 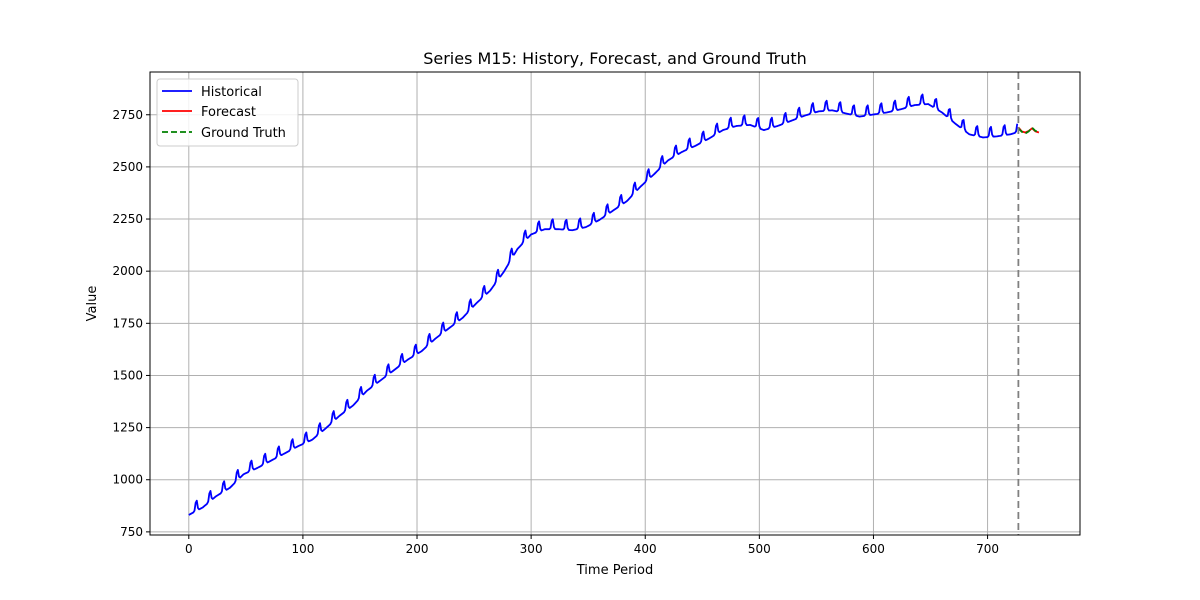 I want to click on y-tick-label: 750, so click(x=131, y=532).